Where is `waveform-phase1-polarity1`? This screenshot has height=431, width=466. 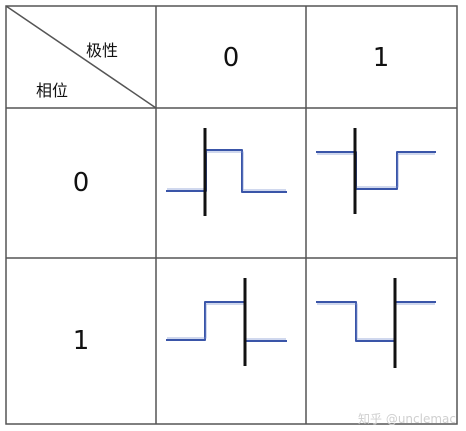
waveform-phase1-polarity1 is located at coordinates (376, 323).